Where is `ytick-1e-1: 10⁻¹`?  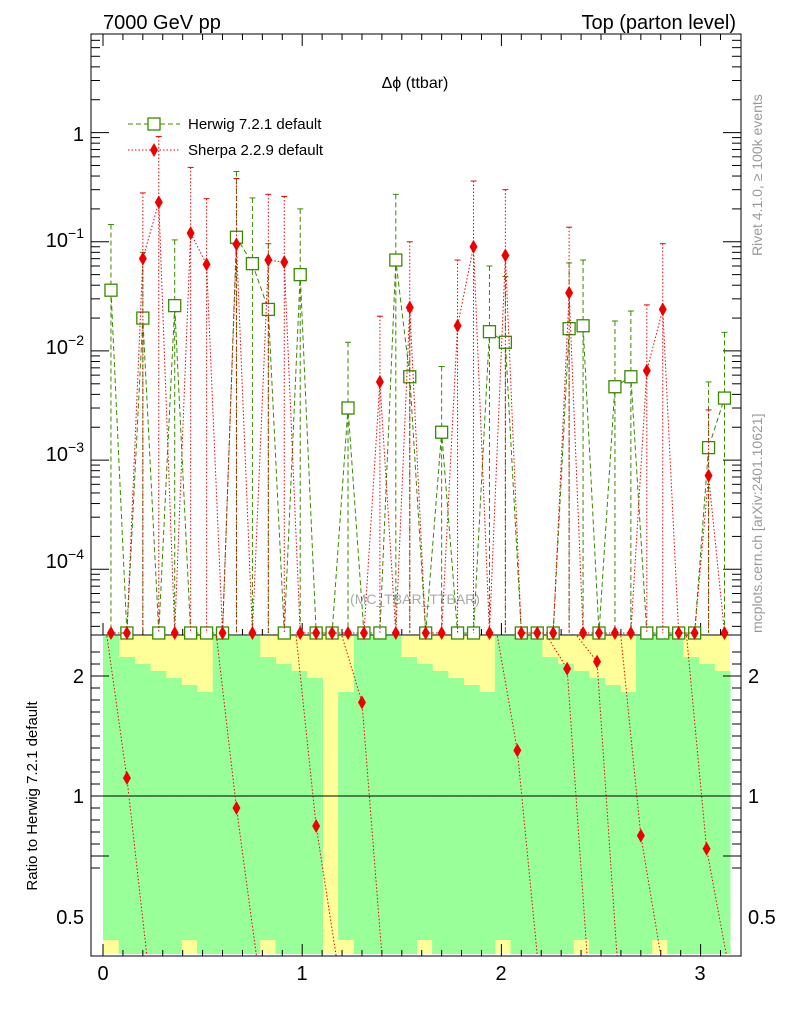 ytick-1e-1: 10⁻¹ is located at coordinates (65, 238).